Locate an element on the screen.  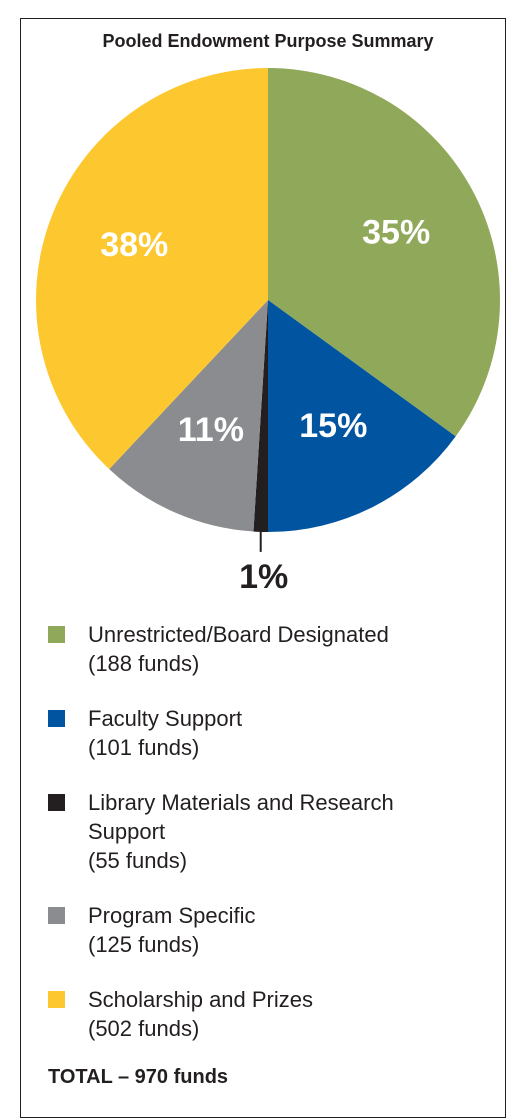
legend-entry: Faculty Support (101 funds) is located at coordinates (258, 733).